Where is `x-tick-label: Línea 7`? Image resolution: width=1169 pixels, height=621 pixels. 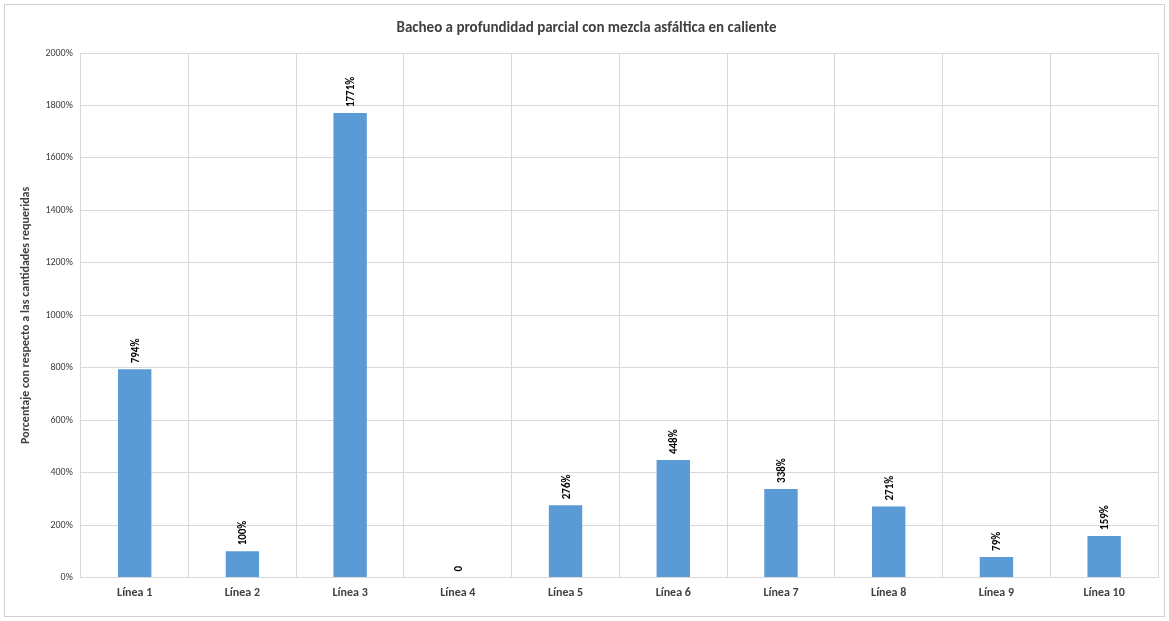
x-tick-label: Línea 7 is located at coordinates (781, 591).